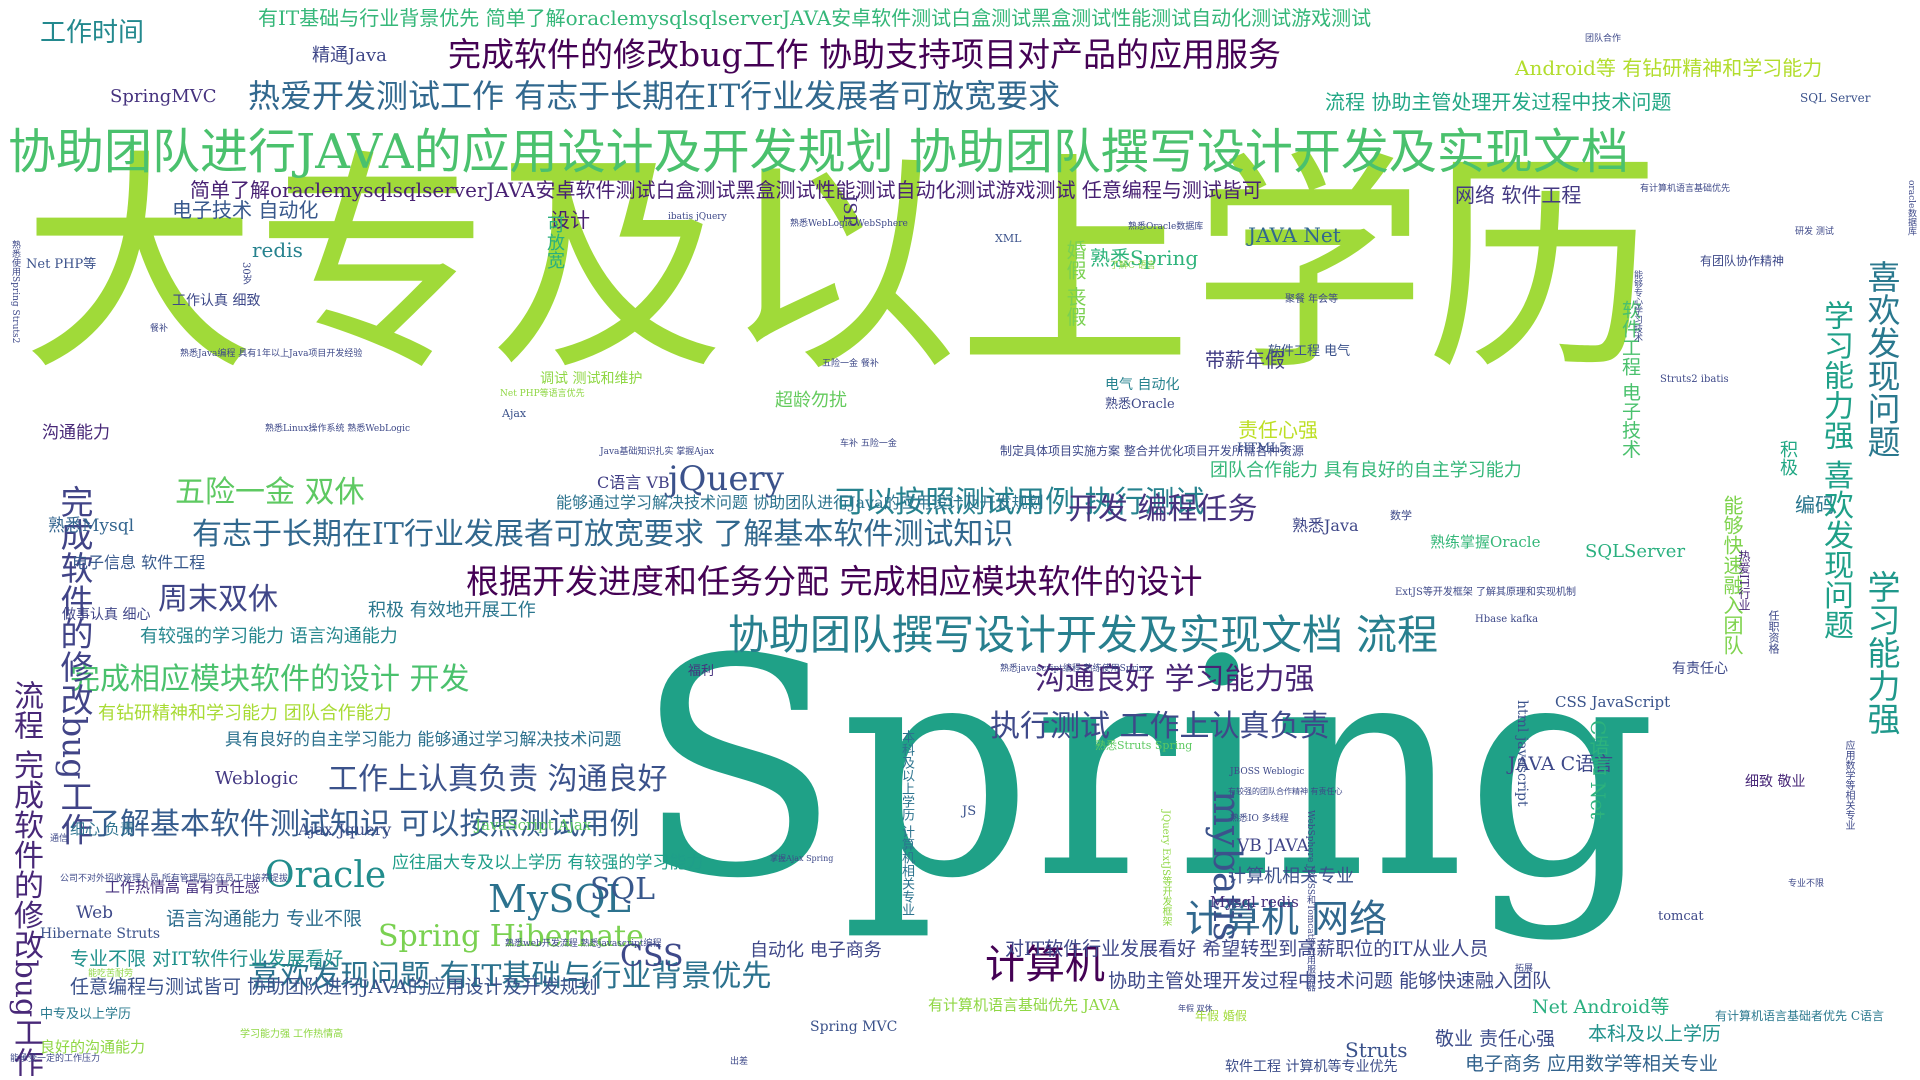  What do you see at coordinates (554, 242) in the screenshot?
I see `cloud-word: 可放宽` at bounding box center [554, 242].